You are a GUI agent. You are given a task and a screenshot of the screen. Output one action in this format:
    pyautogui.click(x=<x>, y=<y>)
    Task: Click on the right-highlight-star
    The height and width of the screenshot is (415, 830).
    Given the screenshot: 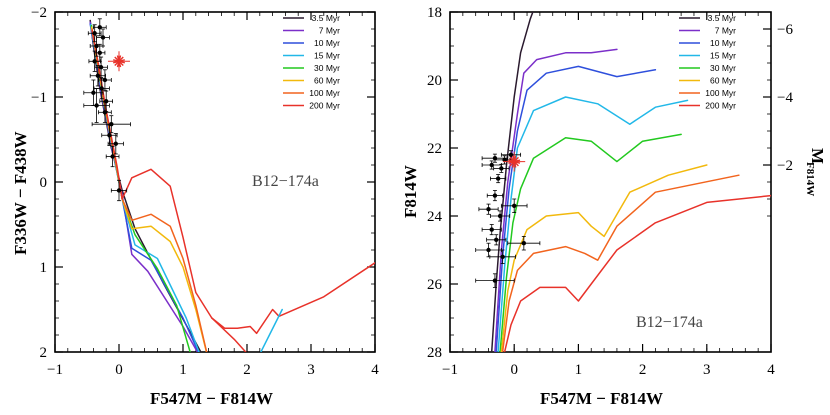 What is the action you would take?
    pyautogui.click(x=514, y=161)
    